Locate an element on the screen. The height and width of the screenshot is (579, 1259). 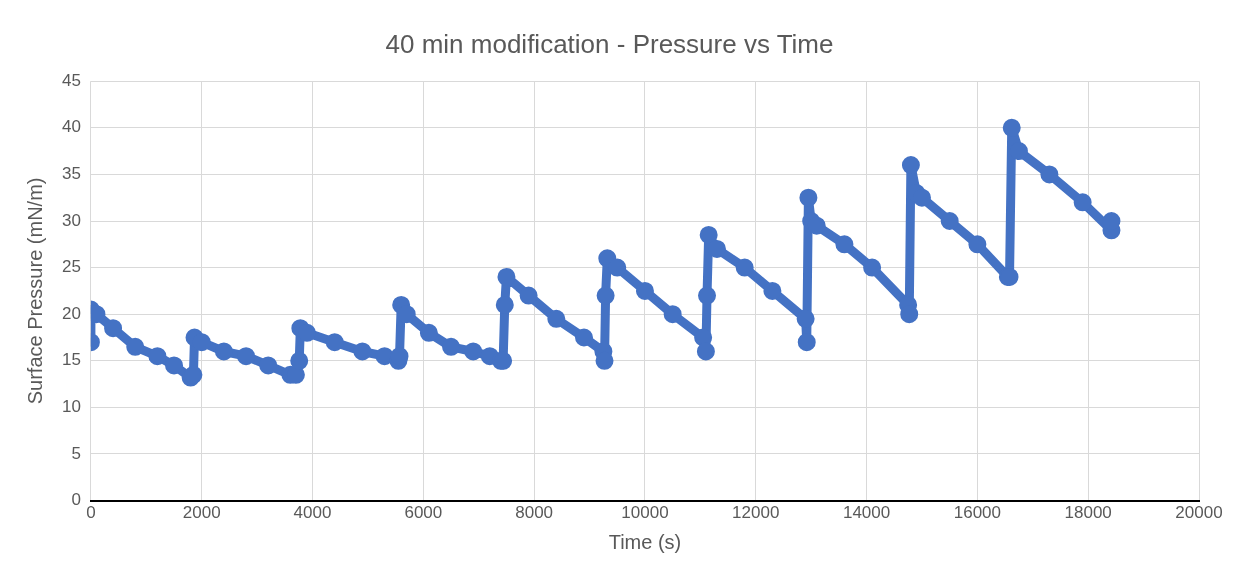
chart-title: 40 min modification - Pressure vs Time is located at coordinates (609, 43).